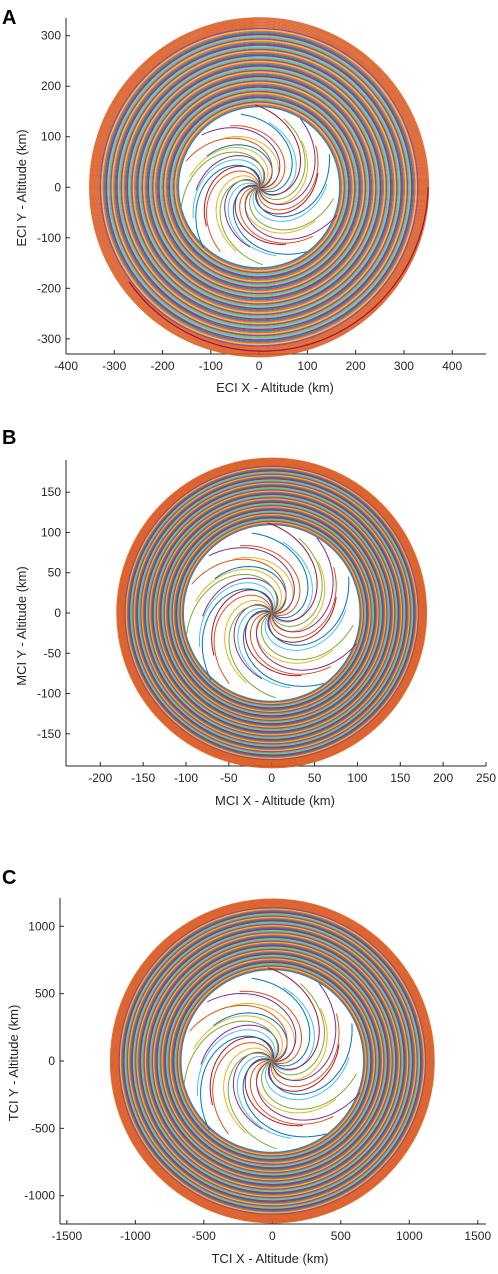 The height and width of the screenshot is (1274, 498). I want to click on y-tick-label-b: -150, so click(49, 734).